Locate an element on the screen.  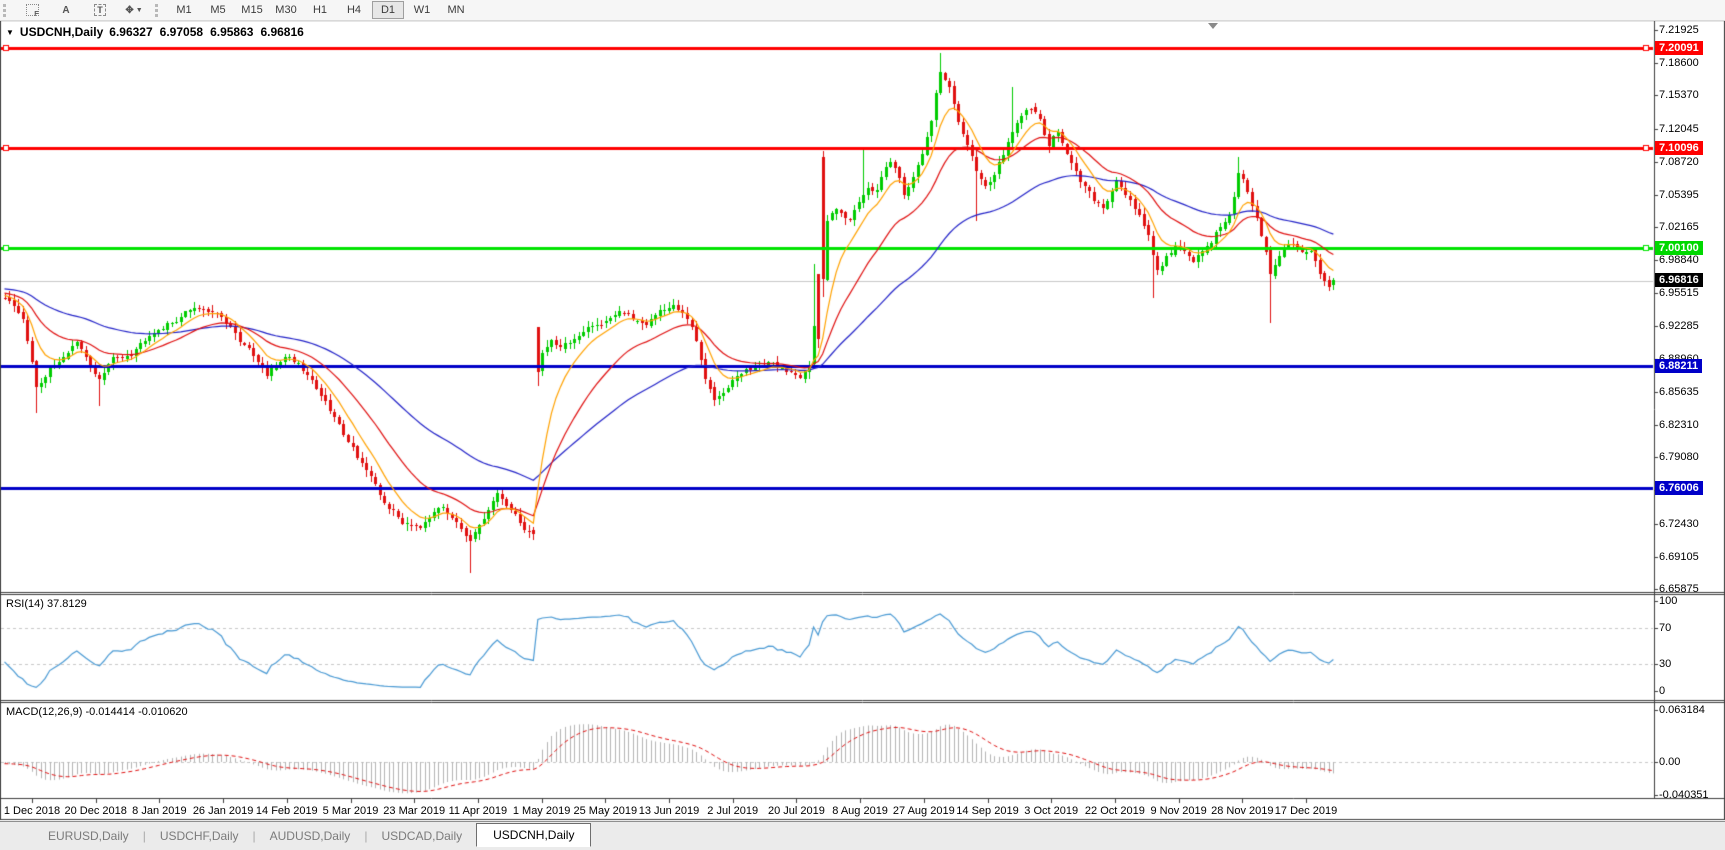
price-line-badge-blue: 6.88211 is located at coordinates (1679, 366).